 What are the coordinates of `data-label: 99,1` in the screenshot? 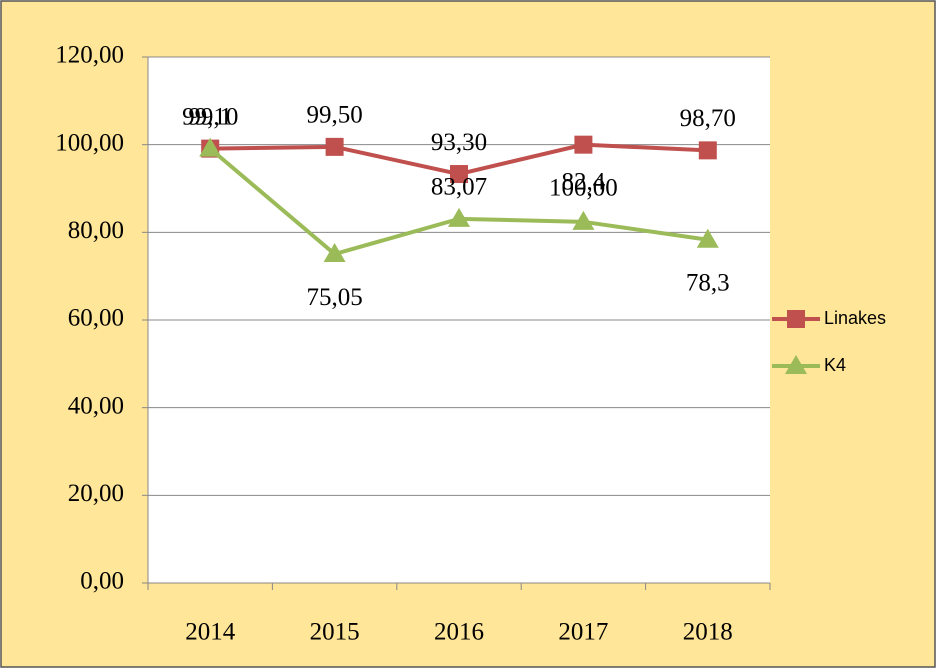 It's located at (210, 116).